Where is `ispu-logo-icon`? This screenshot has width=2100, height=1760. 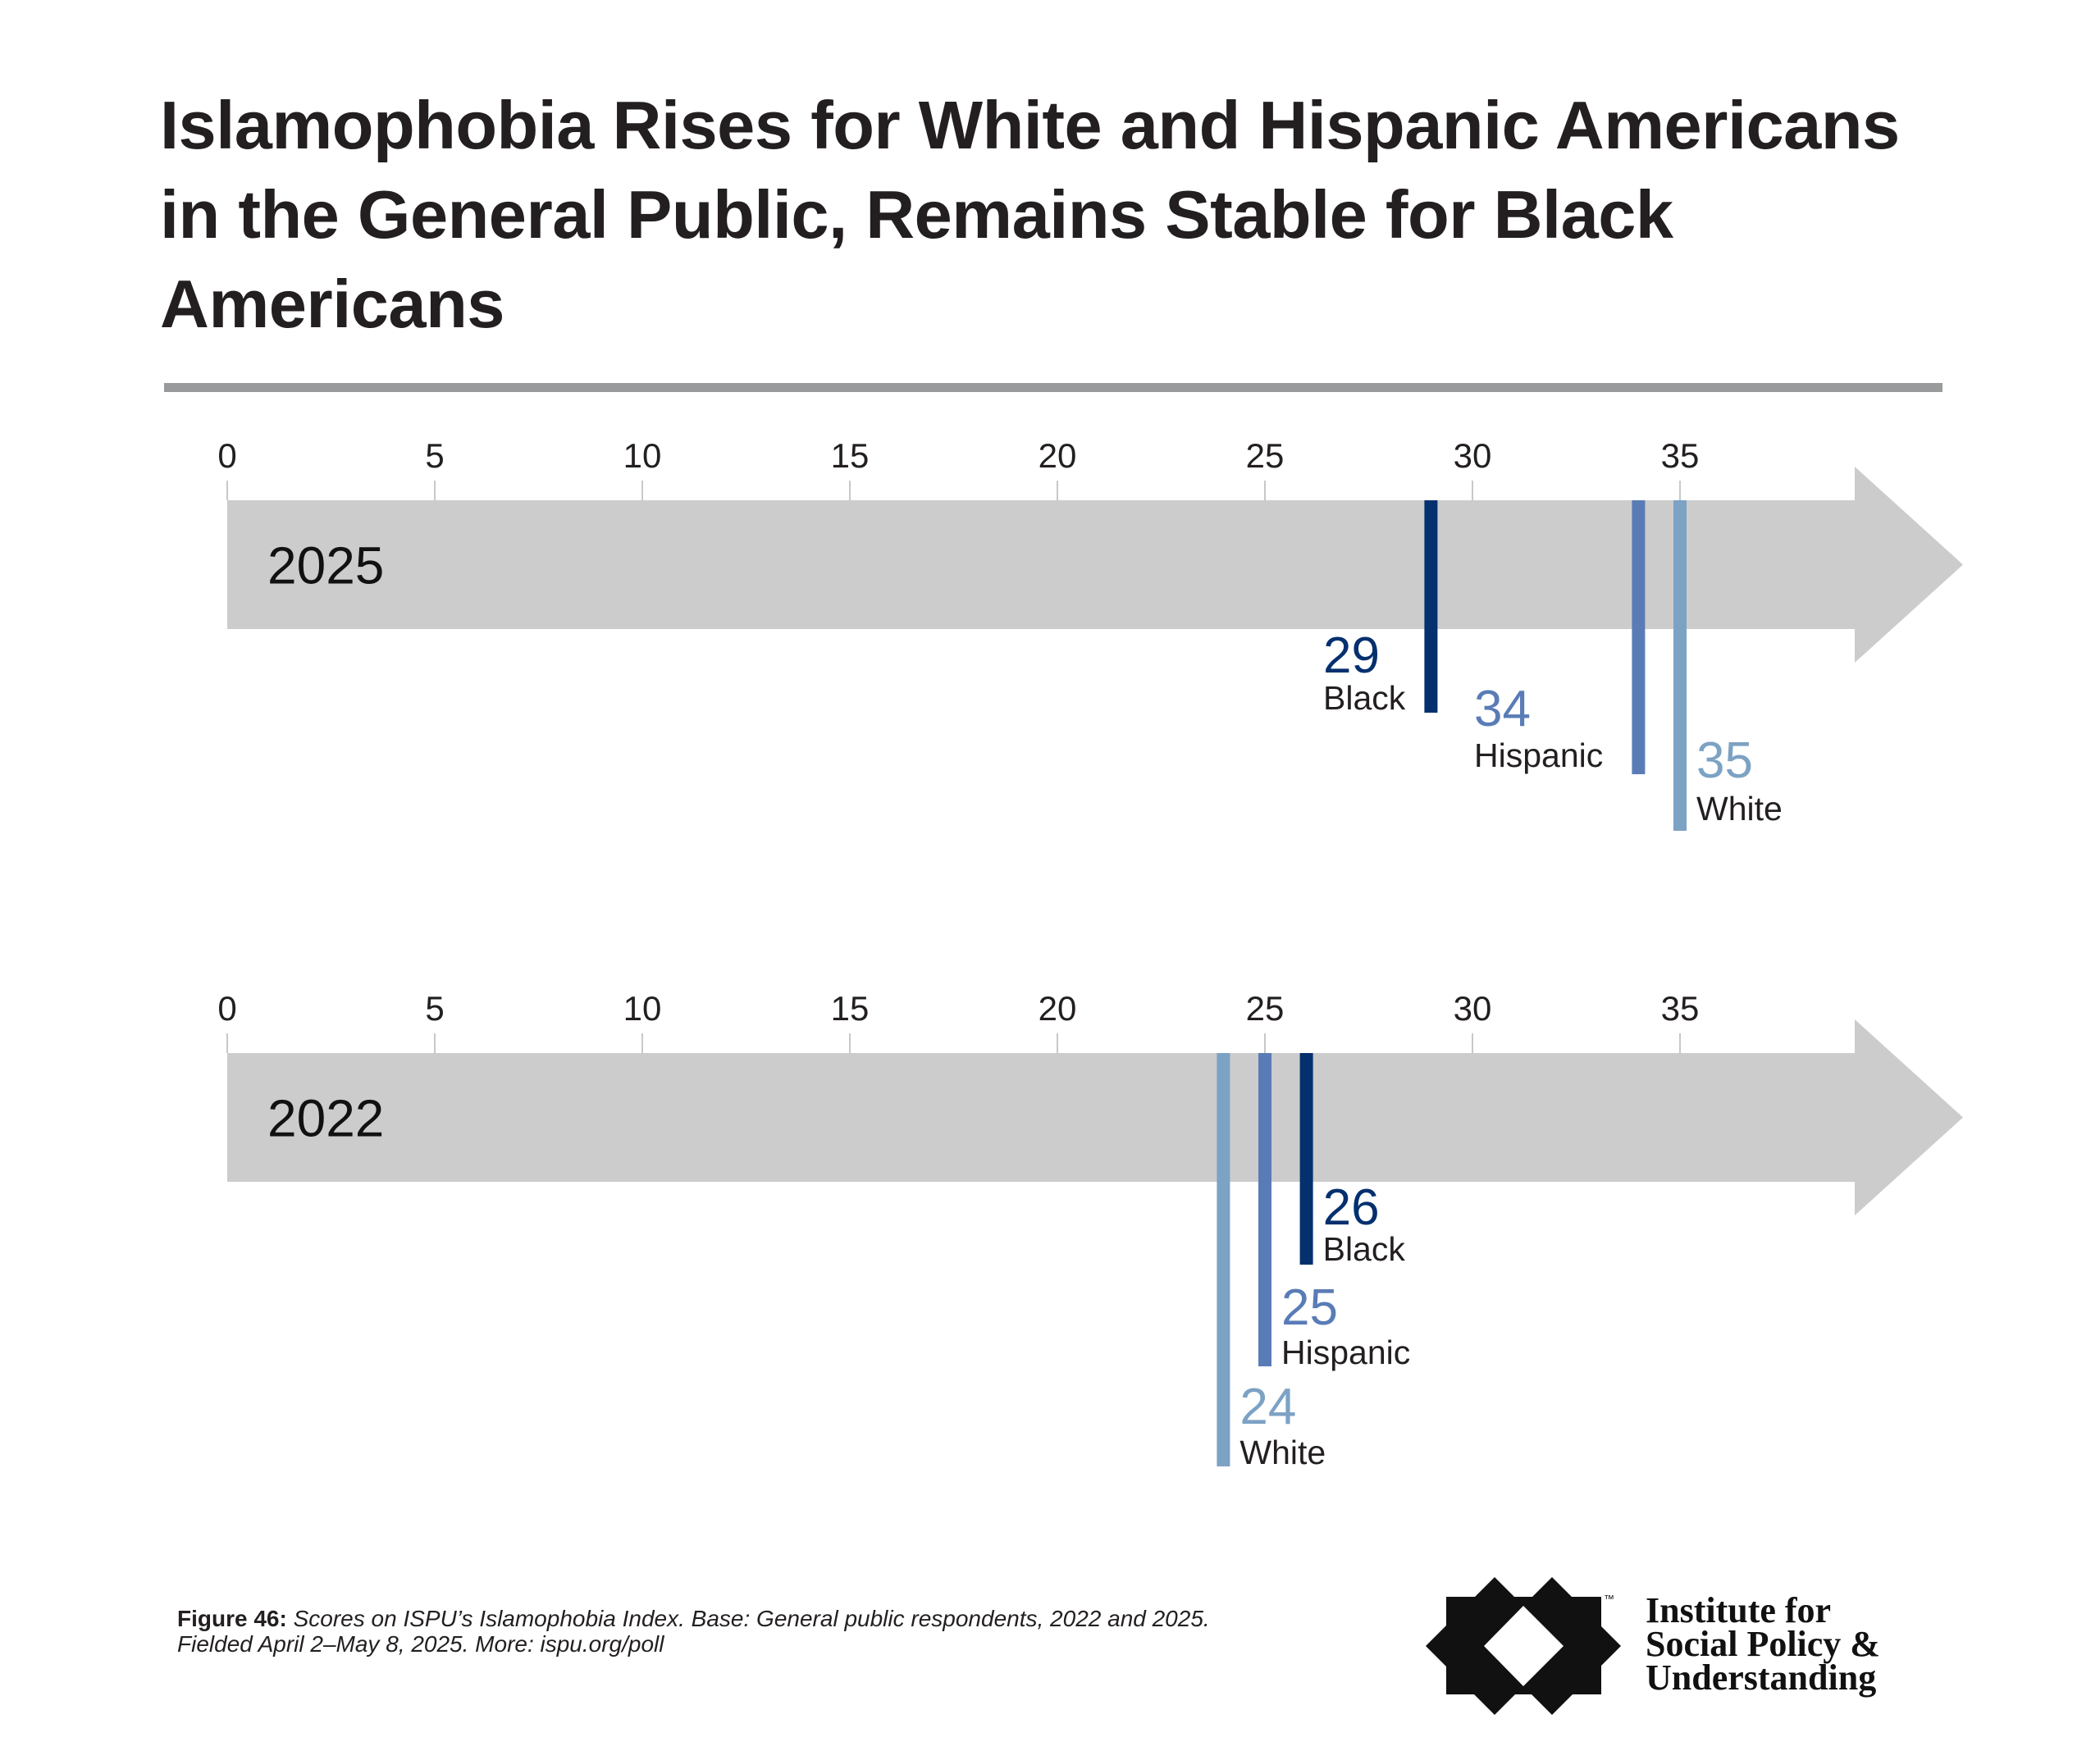
ispu-logo-icon is located at coordinates (1524, 1646).